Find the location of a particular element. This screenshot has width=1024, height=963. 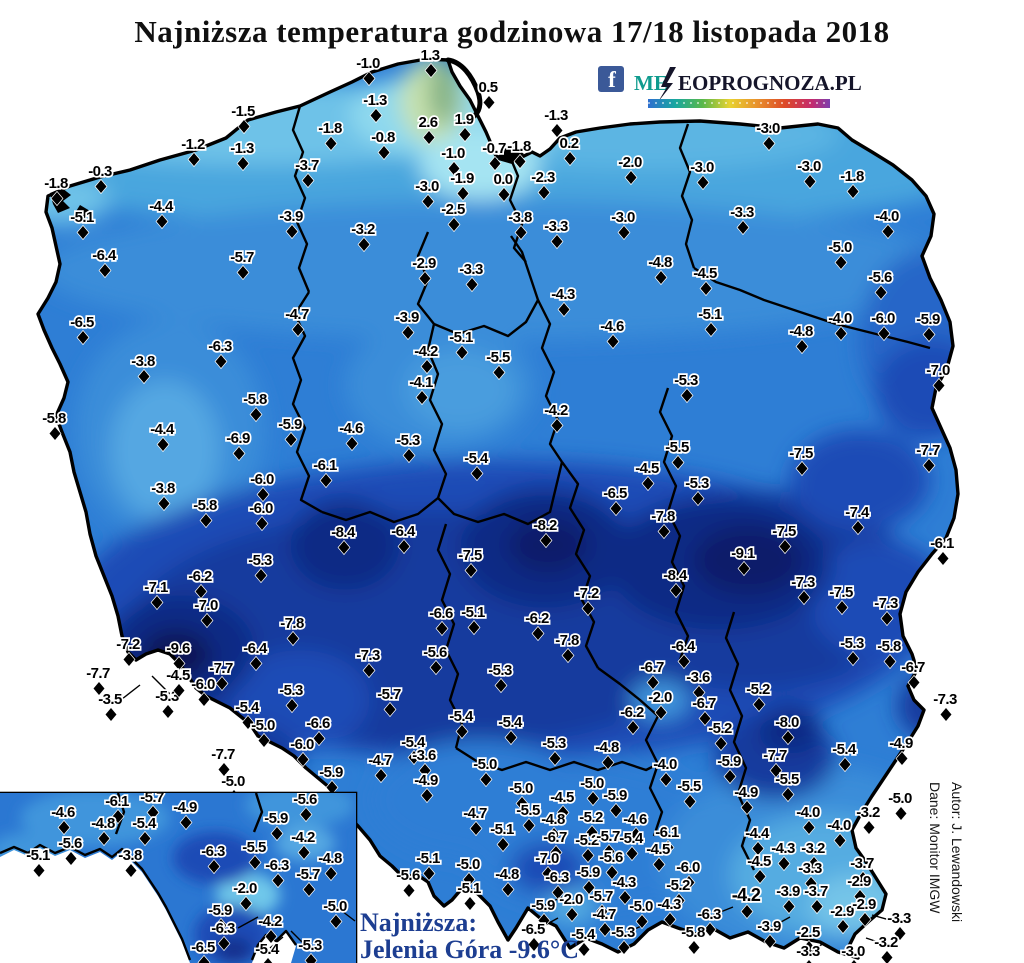

lightning-icon is located at coordinates (667, 84).